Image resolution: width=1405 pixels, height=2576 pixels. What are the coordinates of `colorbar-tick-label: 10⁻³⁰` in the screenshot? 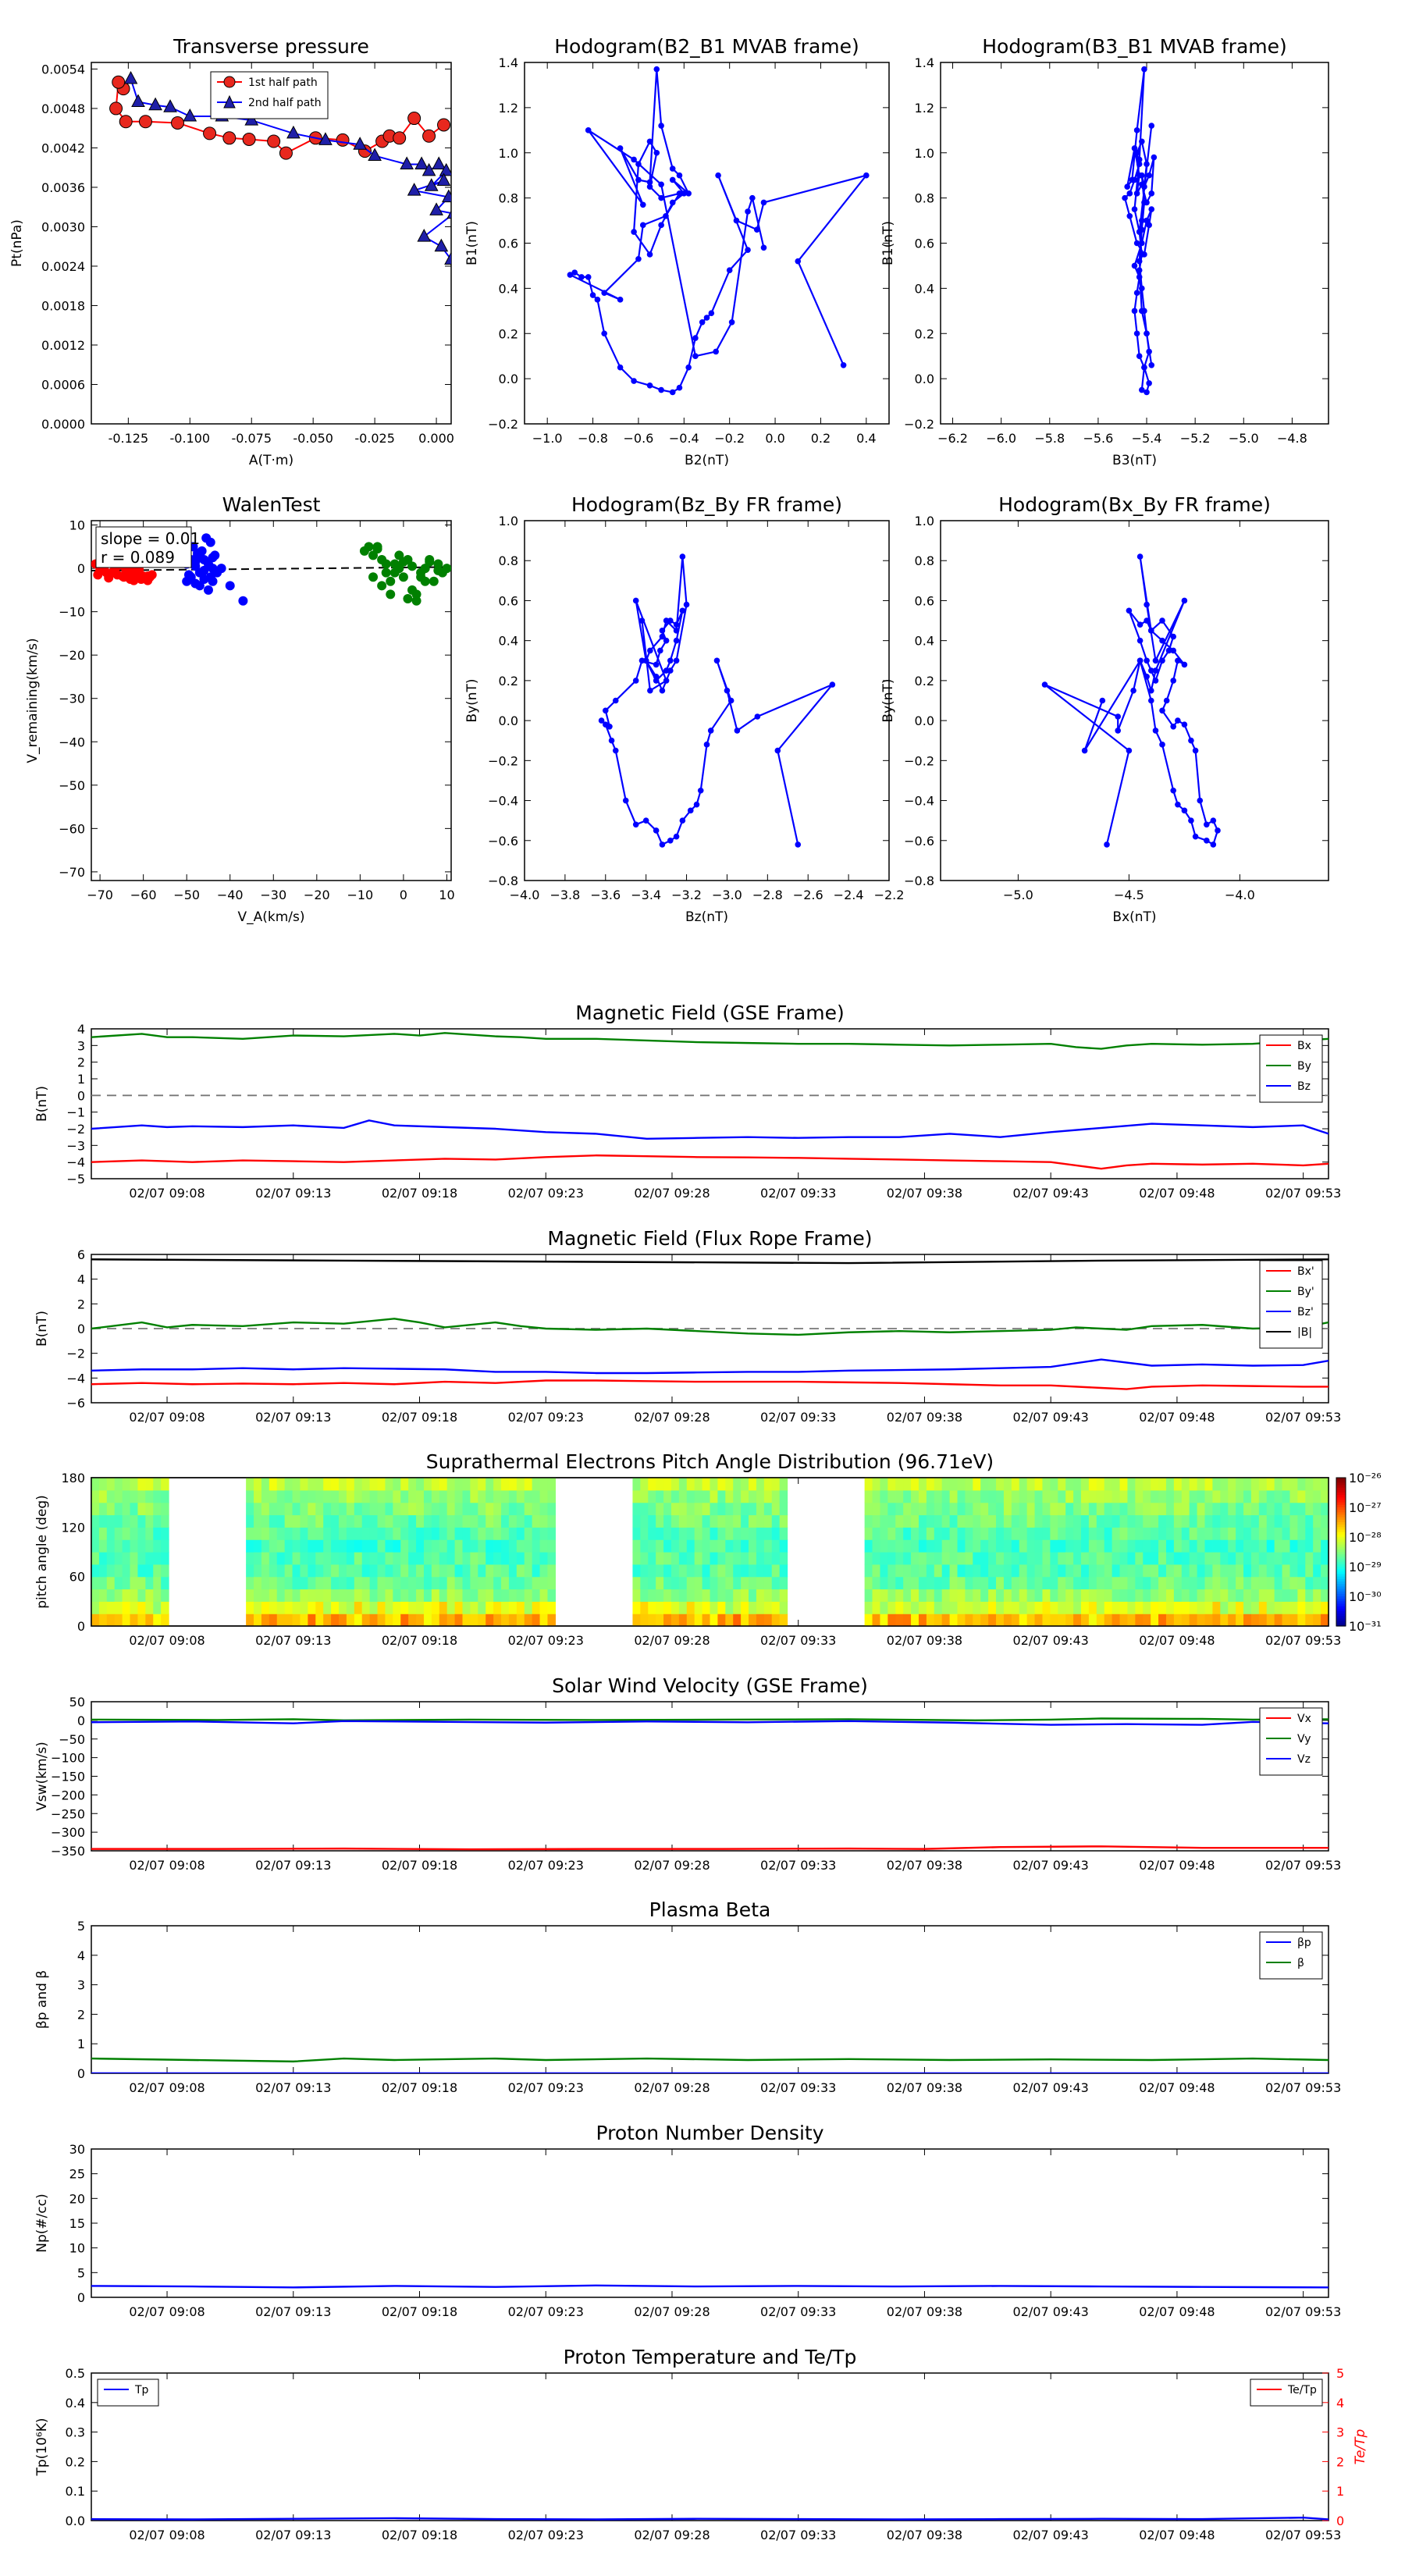 It's located at (1365, 1596).